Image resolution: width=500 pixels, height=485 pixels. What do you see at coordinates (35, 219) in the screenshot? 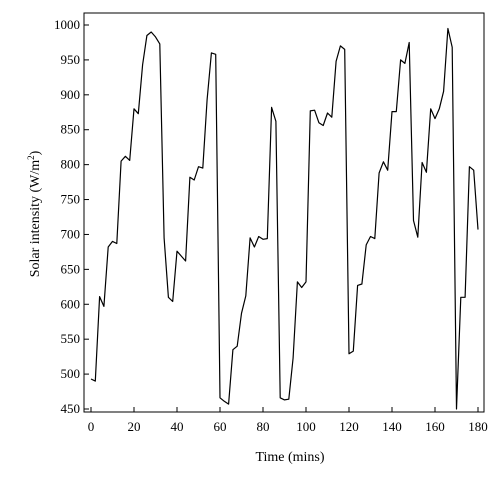
I see `y-axis-label-main: Solar intensity (W/m` at bounding box center [35, 219].